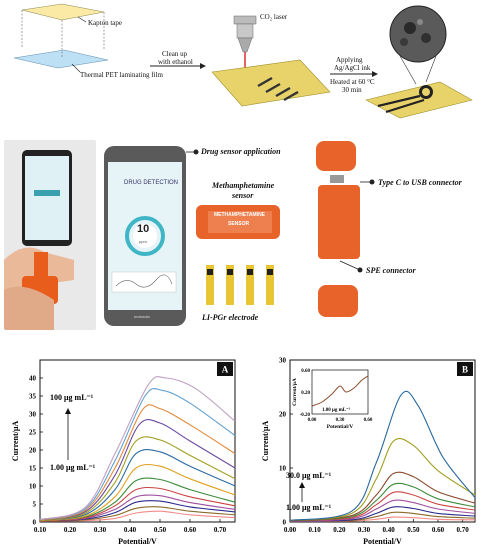 The width and height of the screenshot is (483, 550). Describe the element at coordinates (305, 393) in the screenshot. I see `inset-y-tick: 0.20` at that location.